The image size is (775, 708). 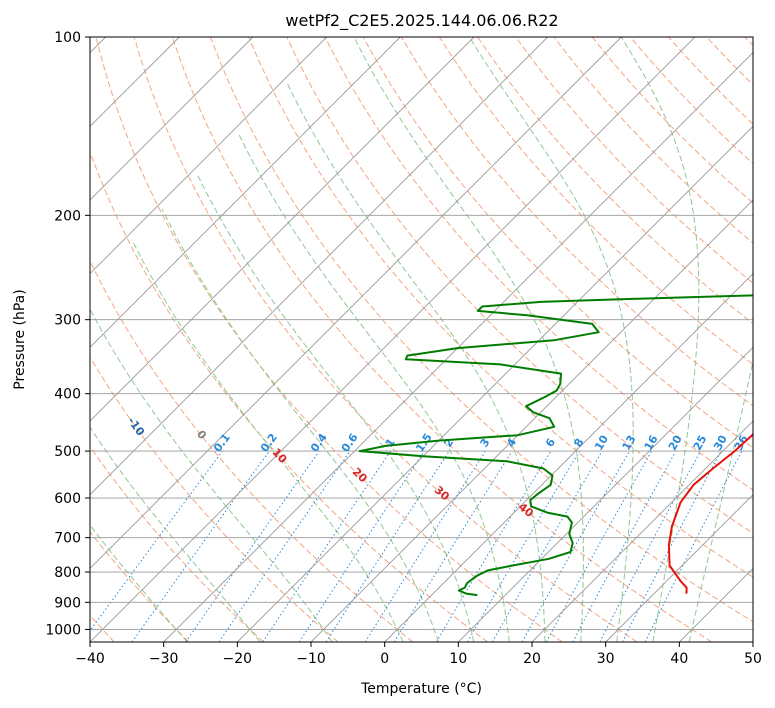 I want to click on y-tick-label: 100, so click(x=67, y=38).